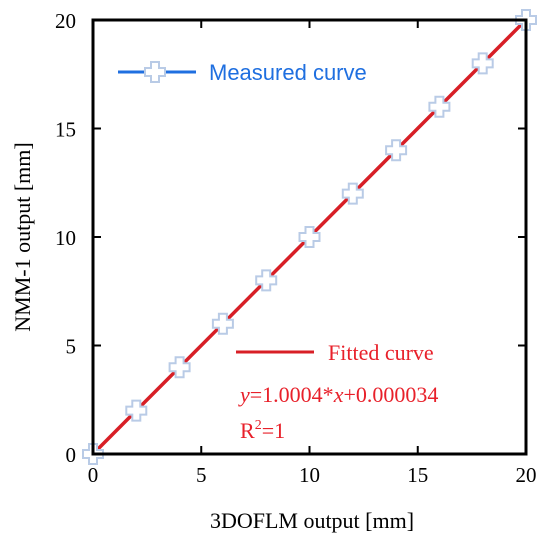 This screenshot has width=550, height=542. Describe the element at coordinates (312, 520) in the screenshot. I see `x-axis-label: 3DOFLM output [mm]` at that location.